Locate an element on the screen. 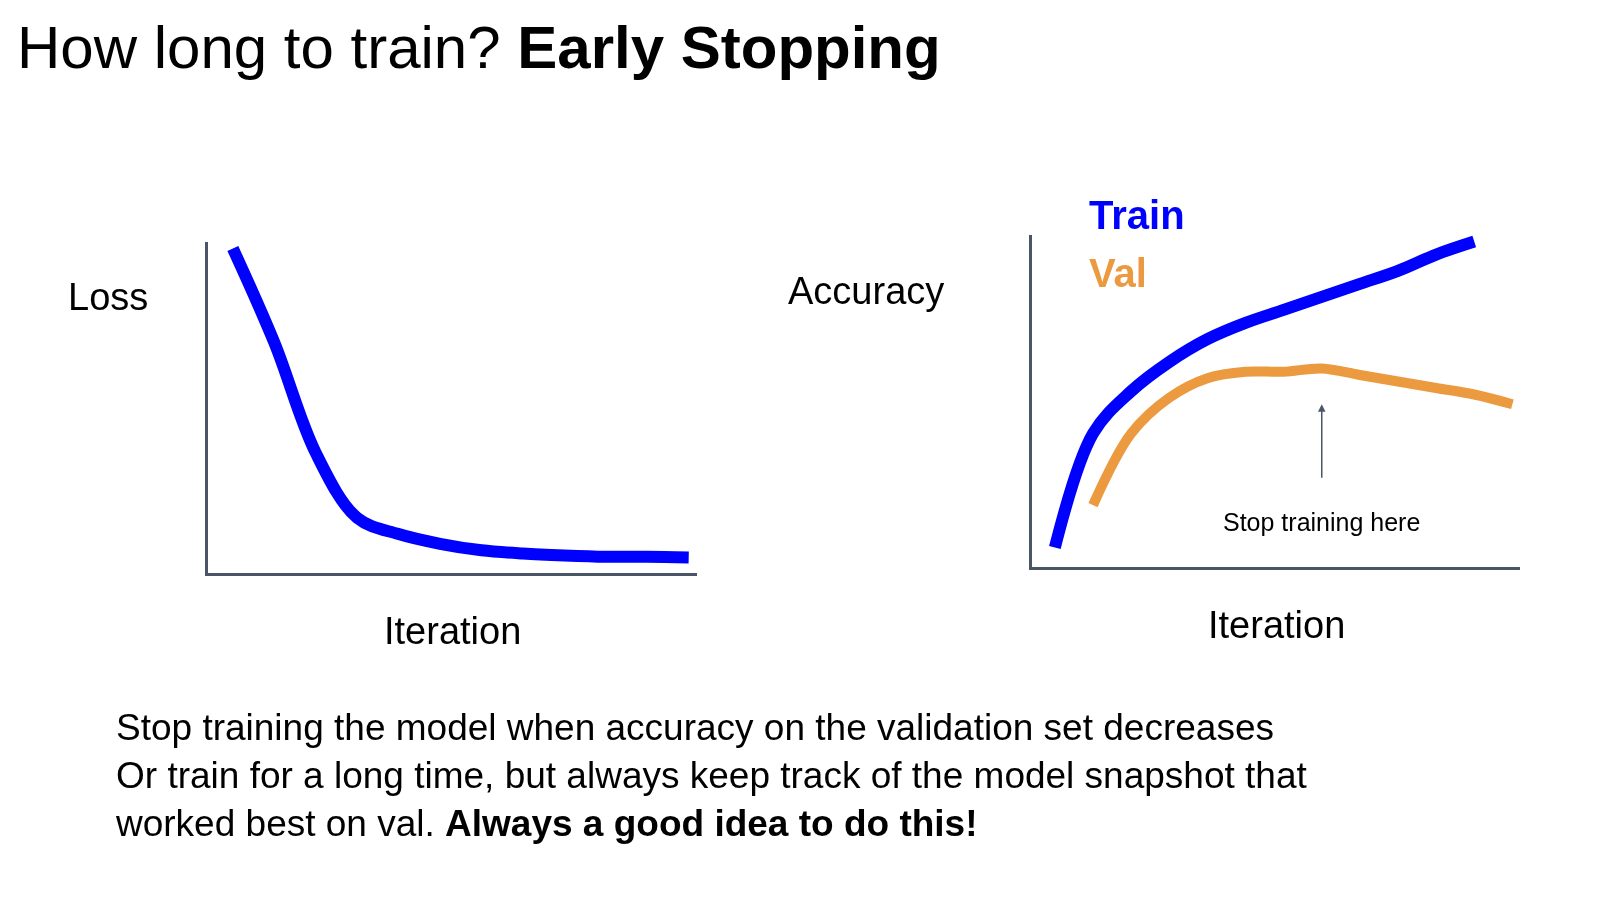 The image size is (1618, 913). text: Val is located at coordinates (1118, 273).